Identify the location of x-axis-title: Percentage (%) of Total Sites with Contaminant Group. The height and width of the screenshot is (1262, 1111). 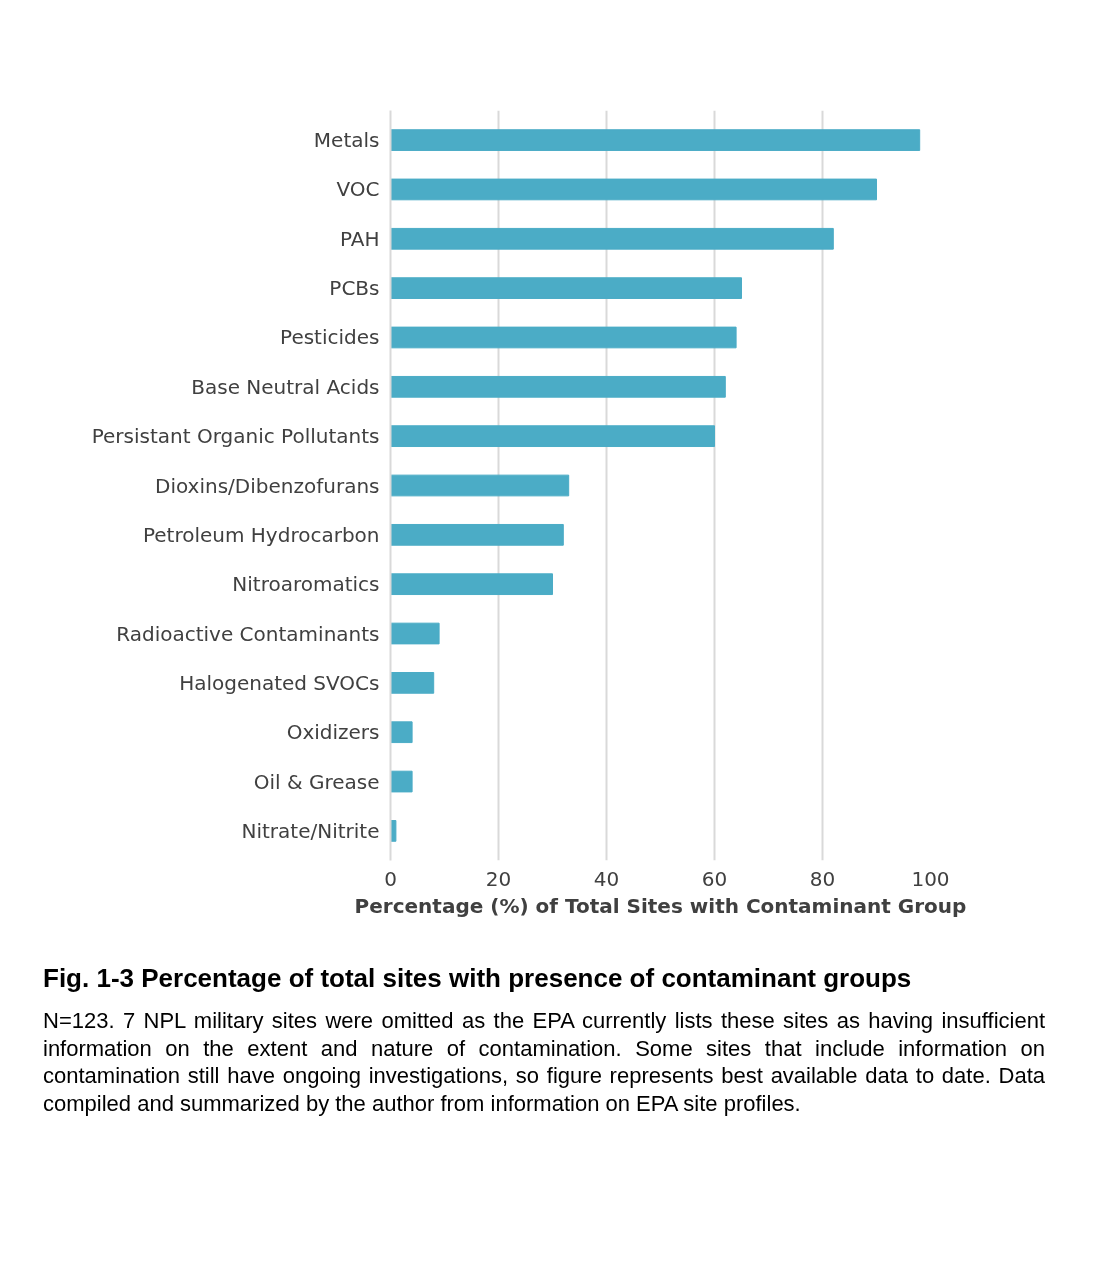
(660, 905).